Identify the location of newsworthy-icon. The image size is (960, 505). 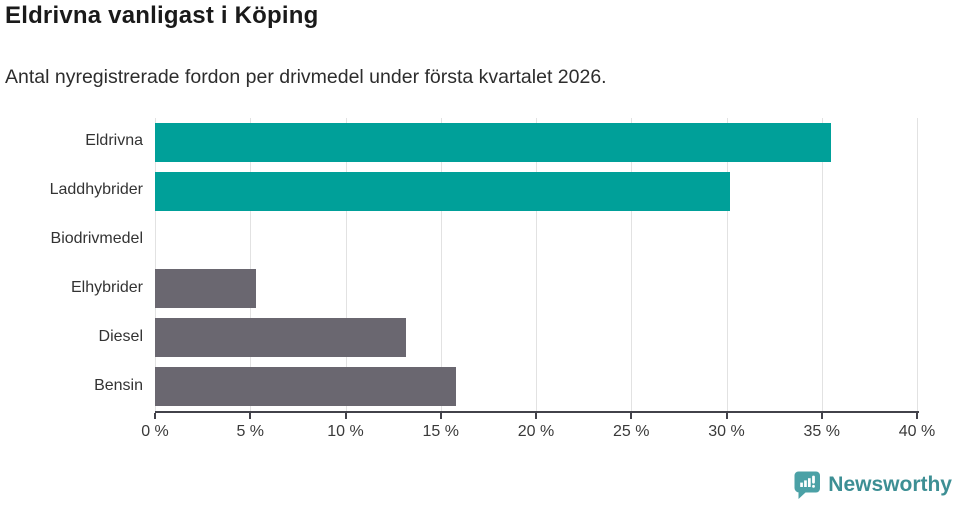
(807, 485).